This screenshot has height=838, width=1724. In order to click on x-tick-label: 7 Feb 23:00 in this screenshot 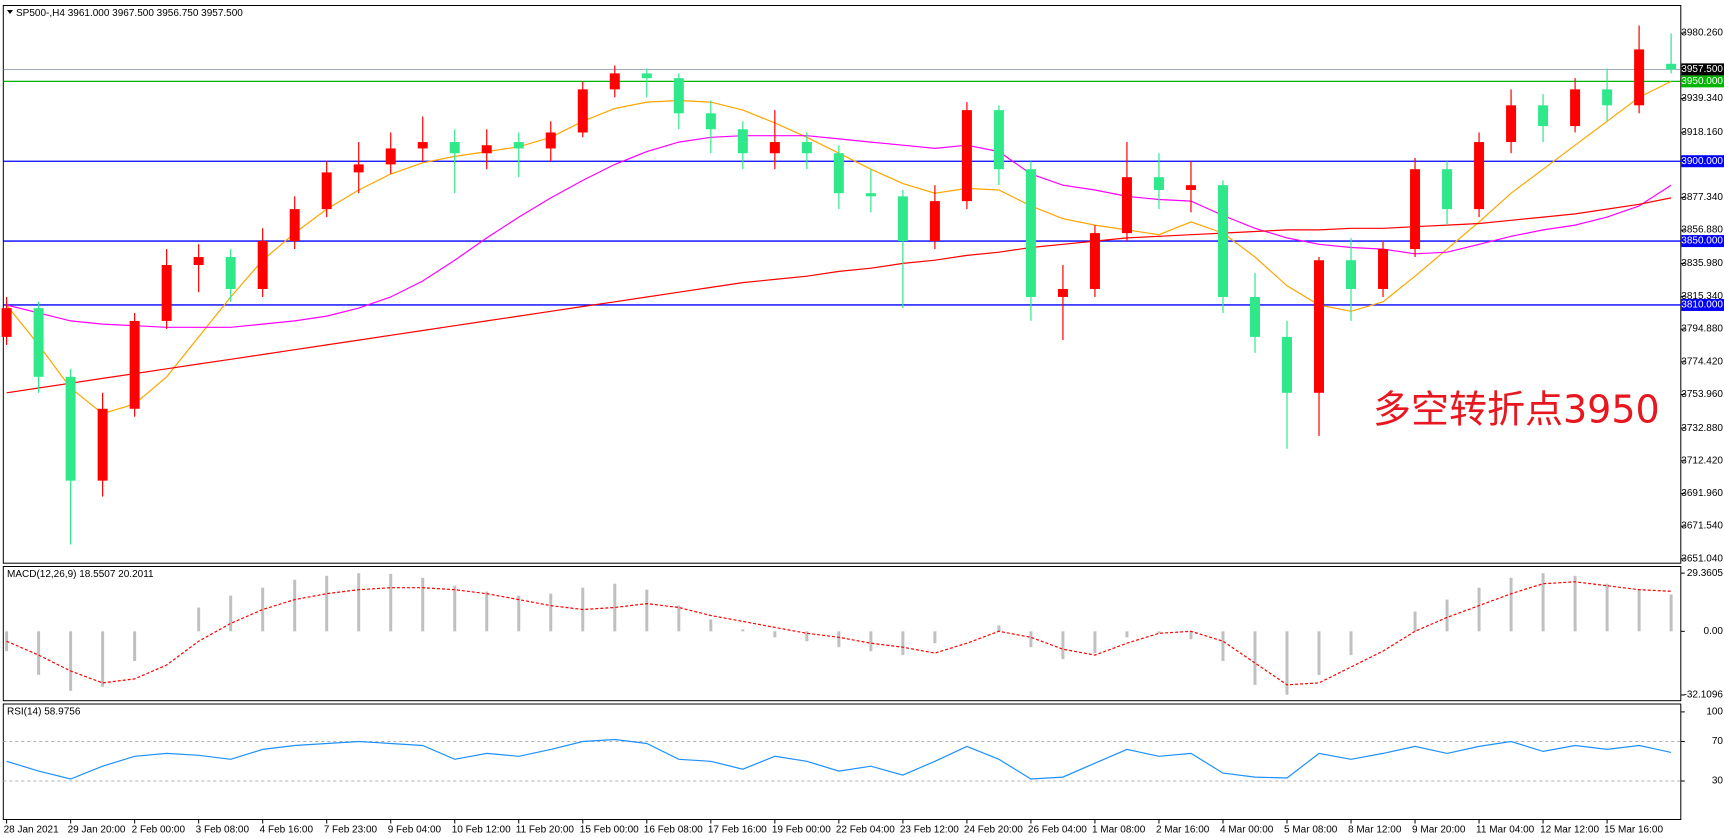, I will do `click(351, 830)`.